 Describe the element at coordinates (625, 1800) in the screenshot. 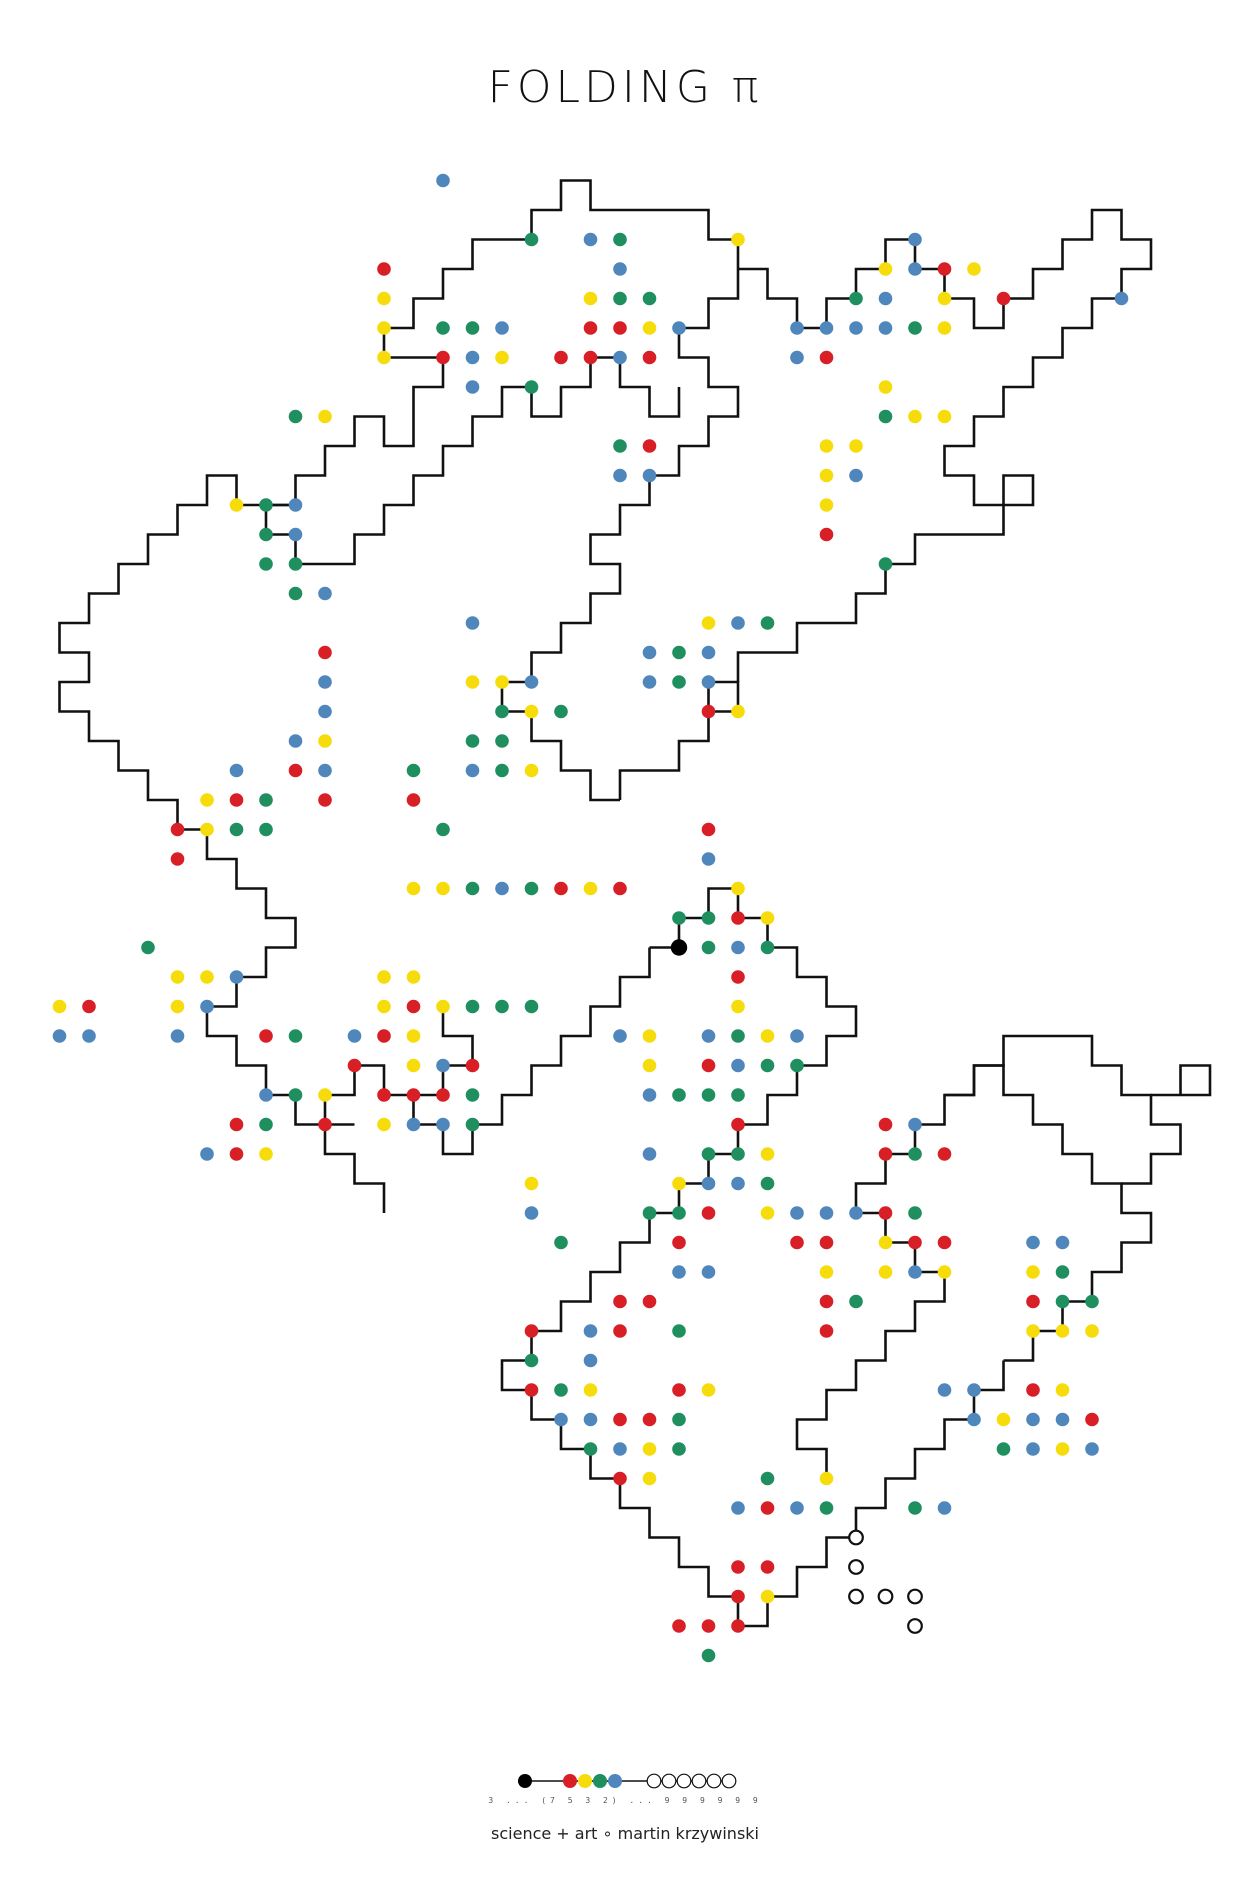

I see `legend-digit-key: 3 ... (7 5 3 2) ... 9 9 9 9 9 9` at that location.